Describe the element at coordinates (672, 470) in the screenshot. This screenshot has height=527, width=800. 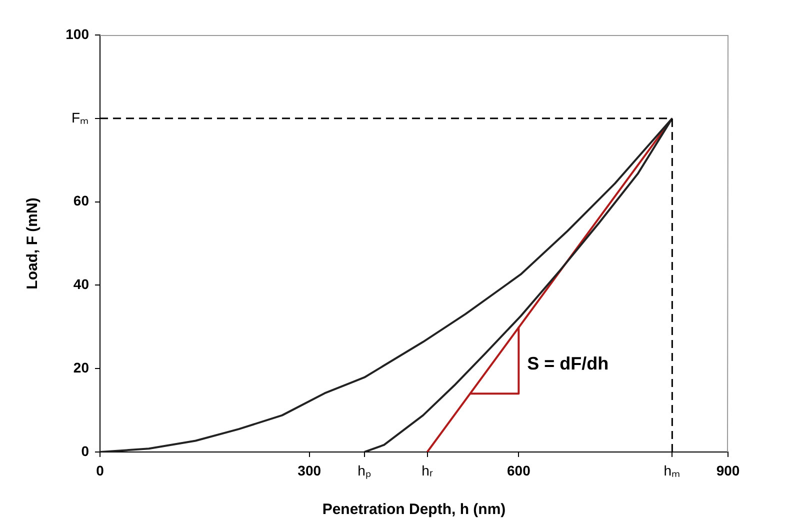
I see `x-tick-label: hₘ` at that location.